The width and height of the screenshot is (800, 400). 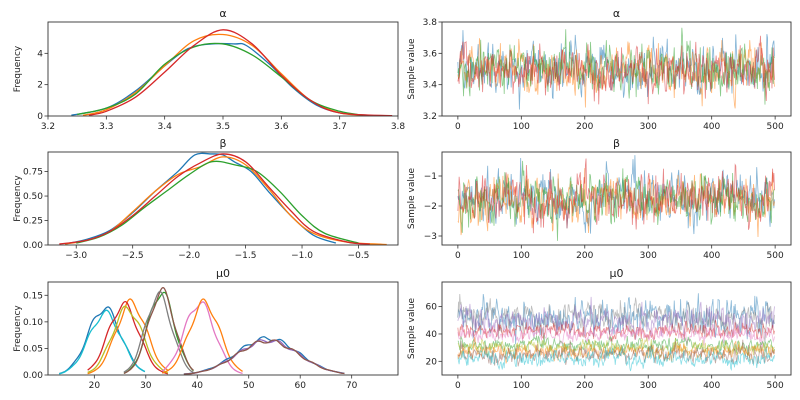 What do you see at coordinates (430, 177) in the screenshot?
I see `y-tick-label: −1` at bounding box center [430, 177].